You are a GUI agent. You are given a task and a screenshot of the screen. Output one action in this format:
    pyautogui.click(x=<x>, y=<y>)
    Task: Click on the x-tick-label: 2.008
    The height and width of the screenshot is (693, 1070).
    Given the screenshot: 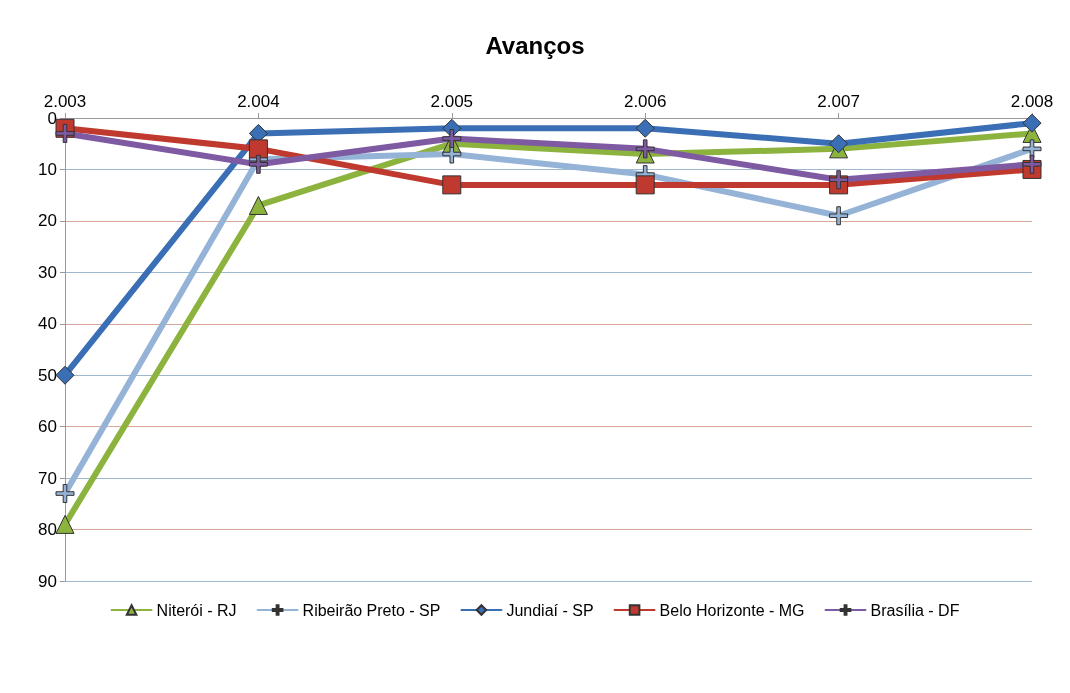 What is the action you would take?
    pyautogui.click(x=1032, y=101)
    